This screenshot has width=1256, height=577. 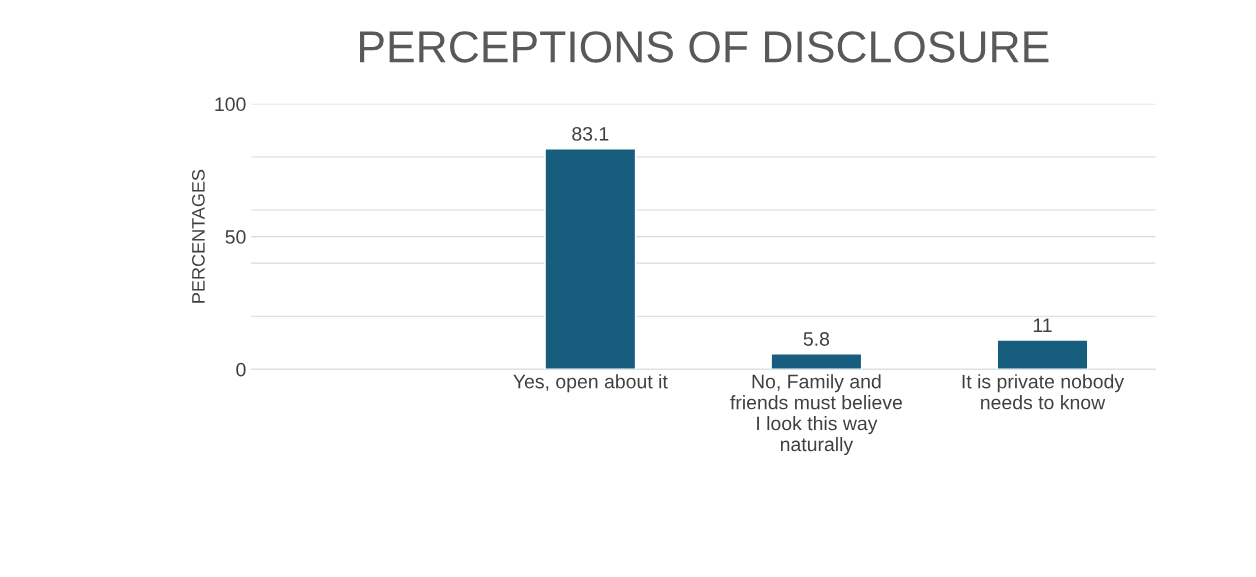 What do you see at coordinates (816, 415) in the screenshot?
I see `x-tick-label: No, Family and friends must believe I look this way naturally` at bounding box center [816, 415].